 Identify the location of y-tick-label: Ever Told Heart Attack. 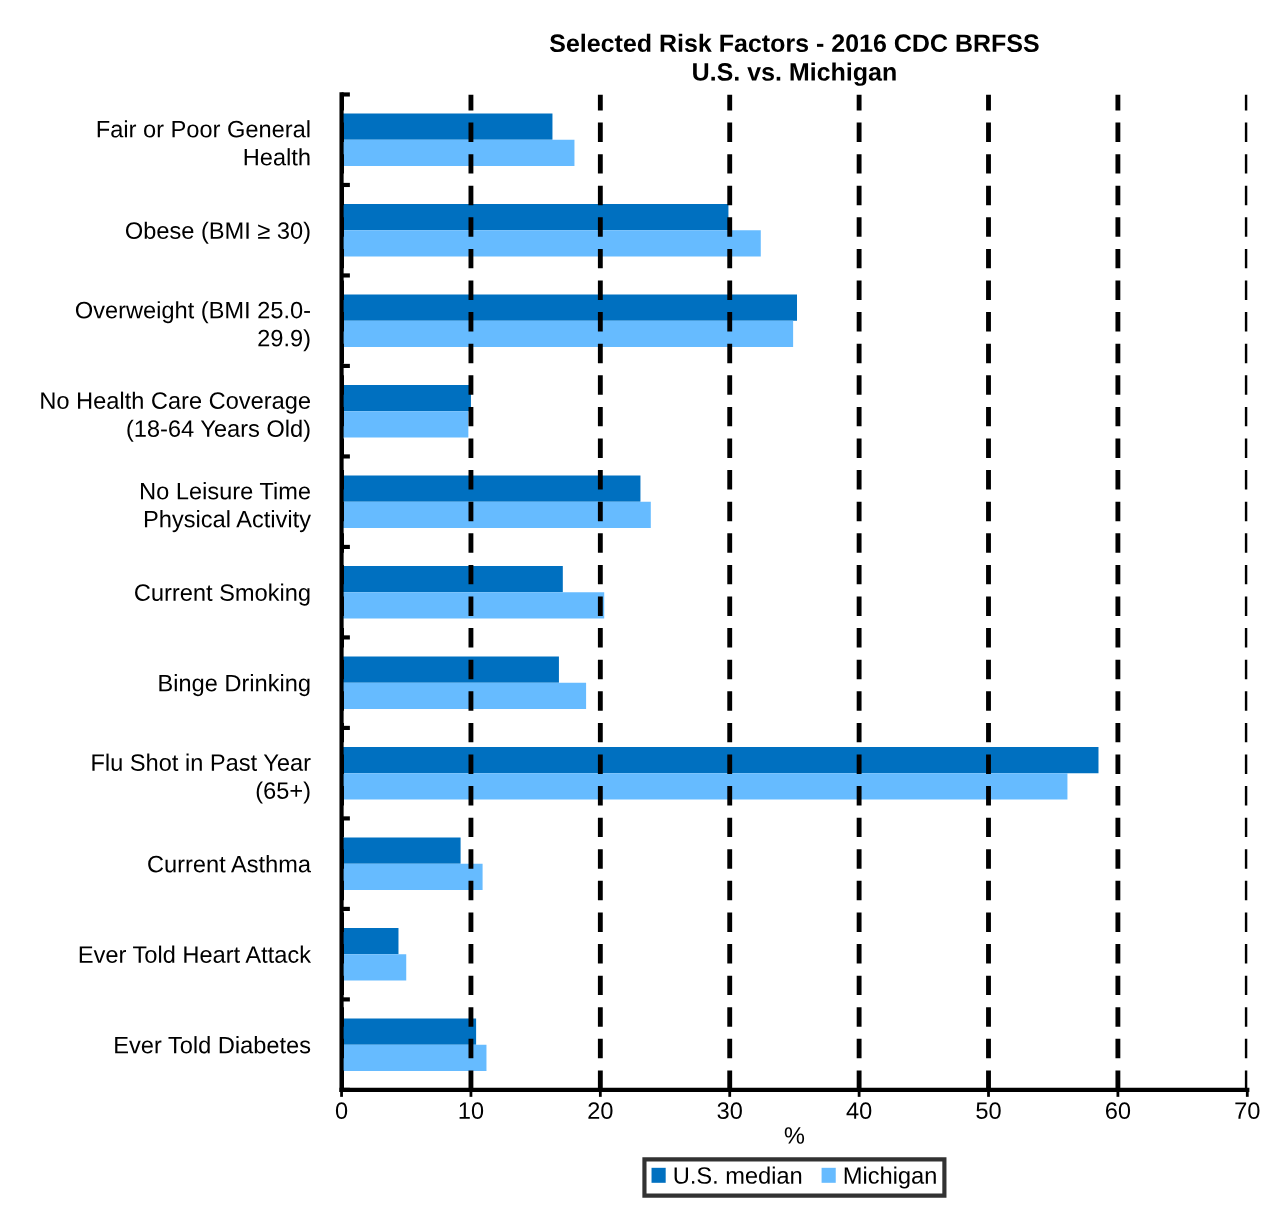
(195, 954).